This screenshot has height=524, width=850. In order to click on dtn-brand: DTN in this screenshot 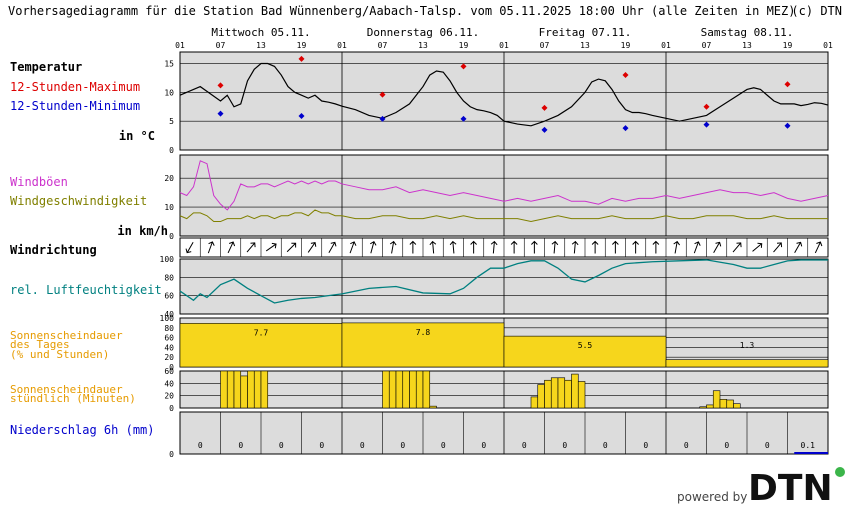, I will do `click(790, 488)`.